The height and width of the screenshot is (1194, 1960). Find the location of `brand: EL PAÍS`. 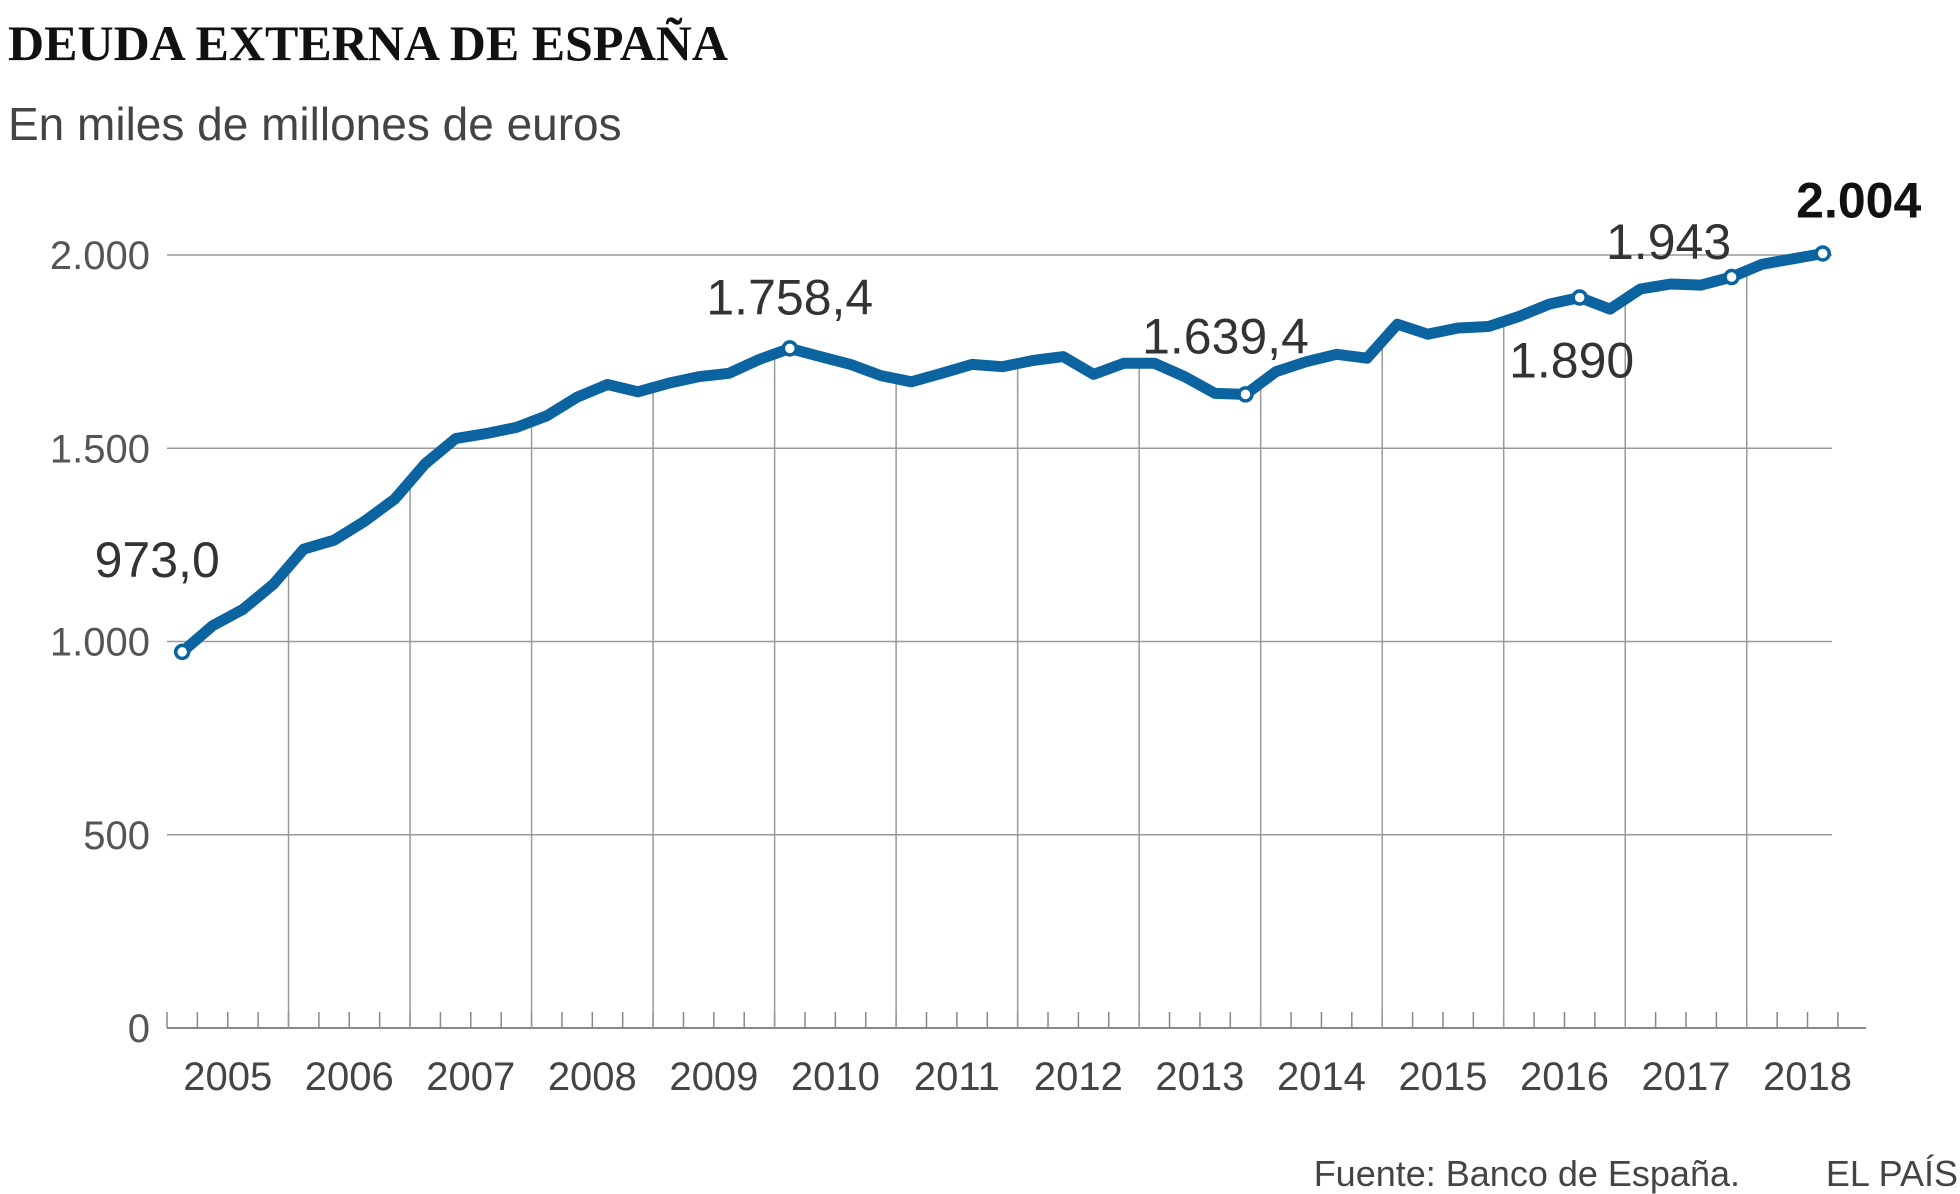

brand: EL PAÍS is located at coordinates (1892, 1173).